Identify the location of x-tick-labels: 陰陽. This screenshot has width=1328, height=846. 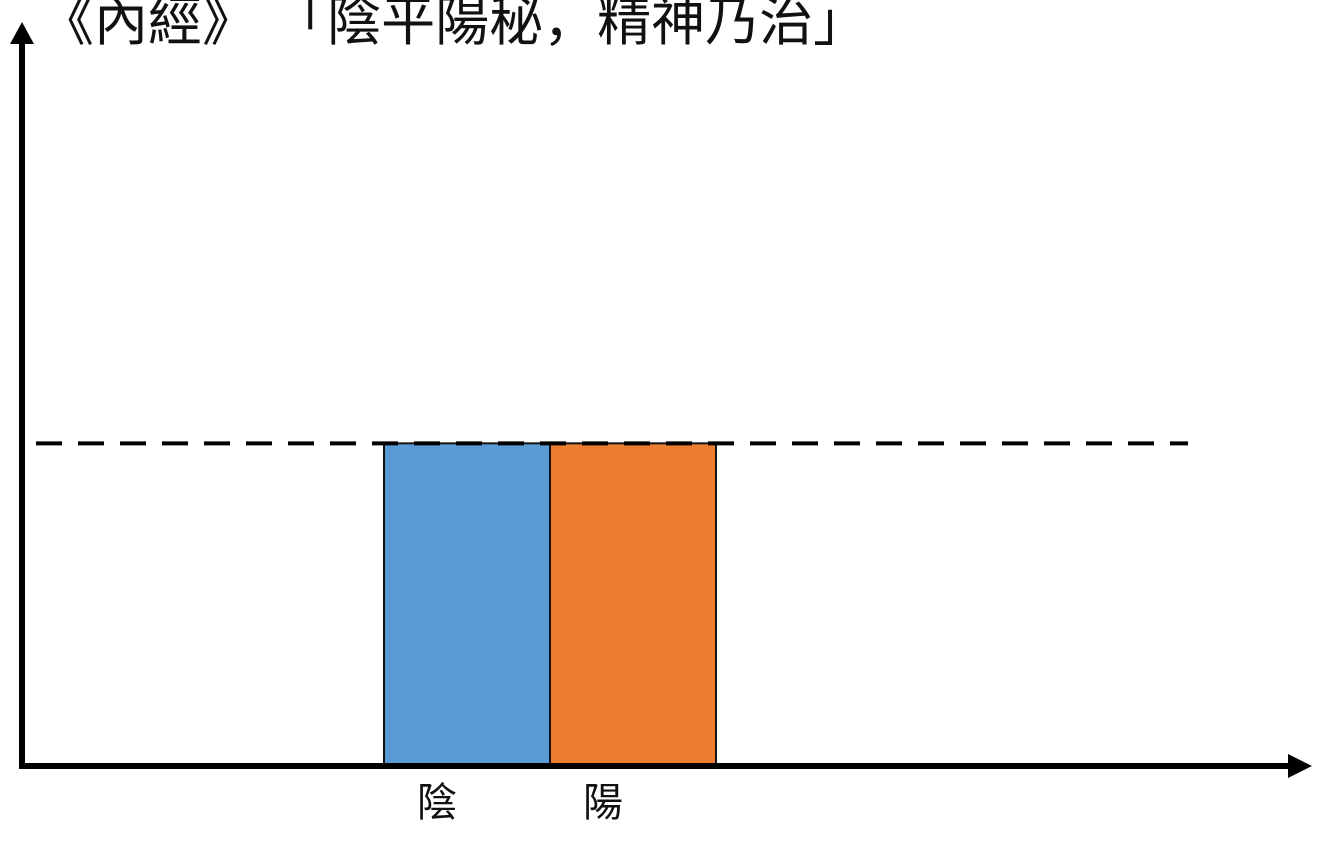
(520, 803).